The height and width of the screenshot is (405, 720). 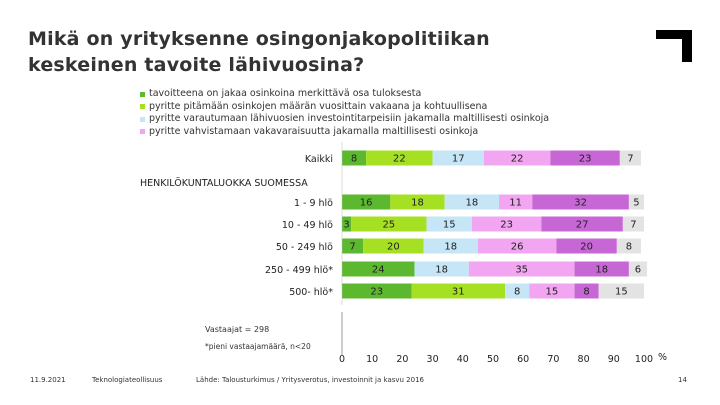 What do you see at coordinates (313, 203) in the screenshot?
I see `category-label: 1 - 9 hlö` at bounding box center [313, 203].